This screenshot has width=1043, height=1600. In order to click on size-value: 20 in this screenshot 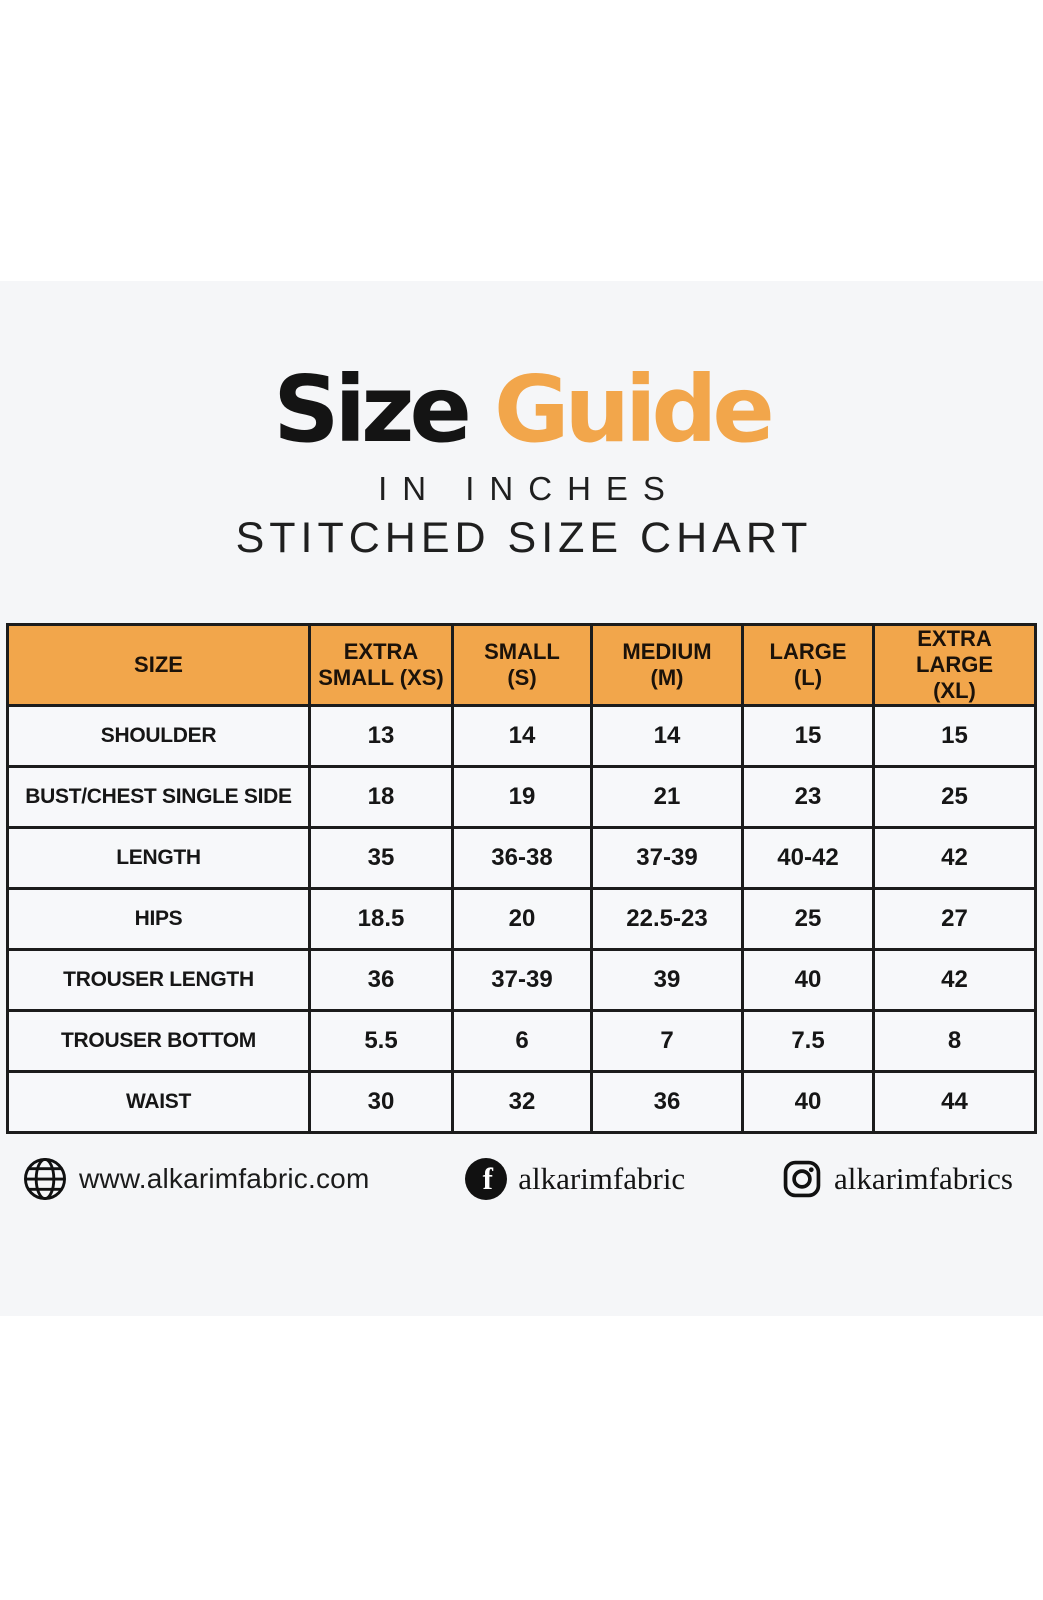, I will do `click(522, 918)`.